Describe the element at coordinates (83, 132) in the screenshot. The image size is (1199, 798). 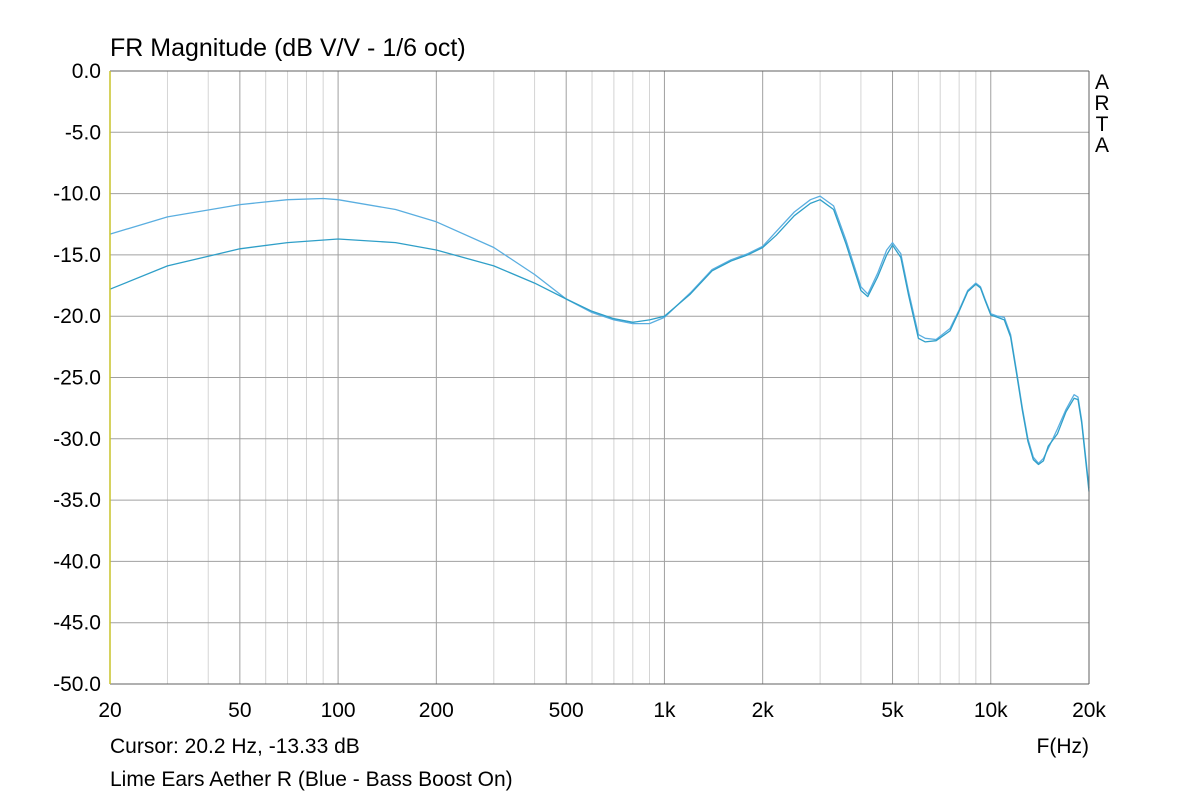
I see `y-tick-label: -5.0` at that location.